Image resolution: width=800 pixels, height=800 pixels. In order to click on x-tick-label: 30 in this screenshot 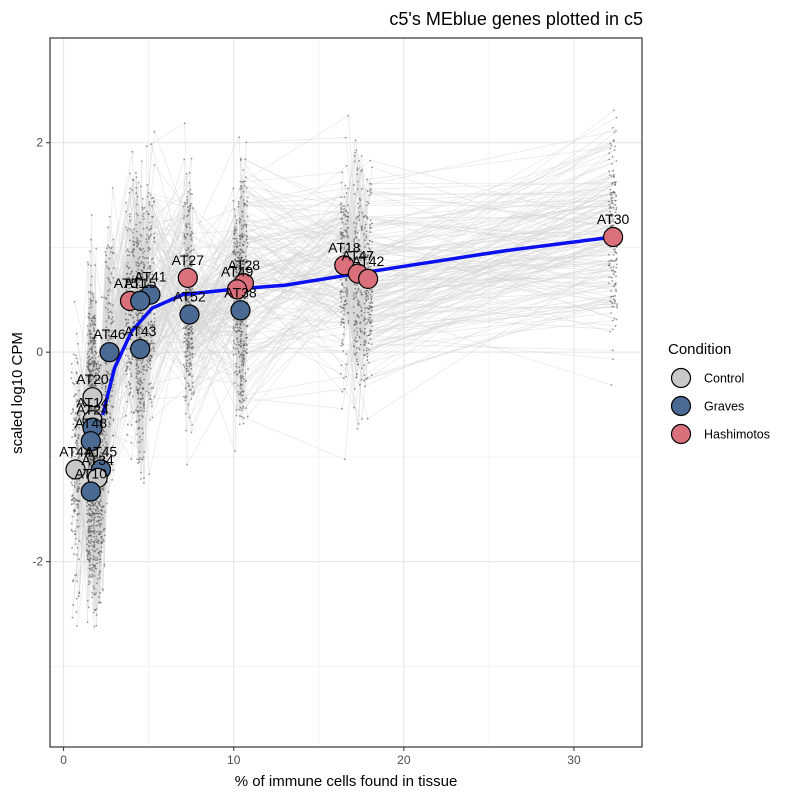, I will do `click(574, 760)`.